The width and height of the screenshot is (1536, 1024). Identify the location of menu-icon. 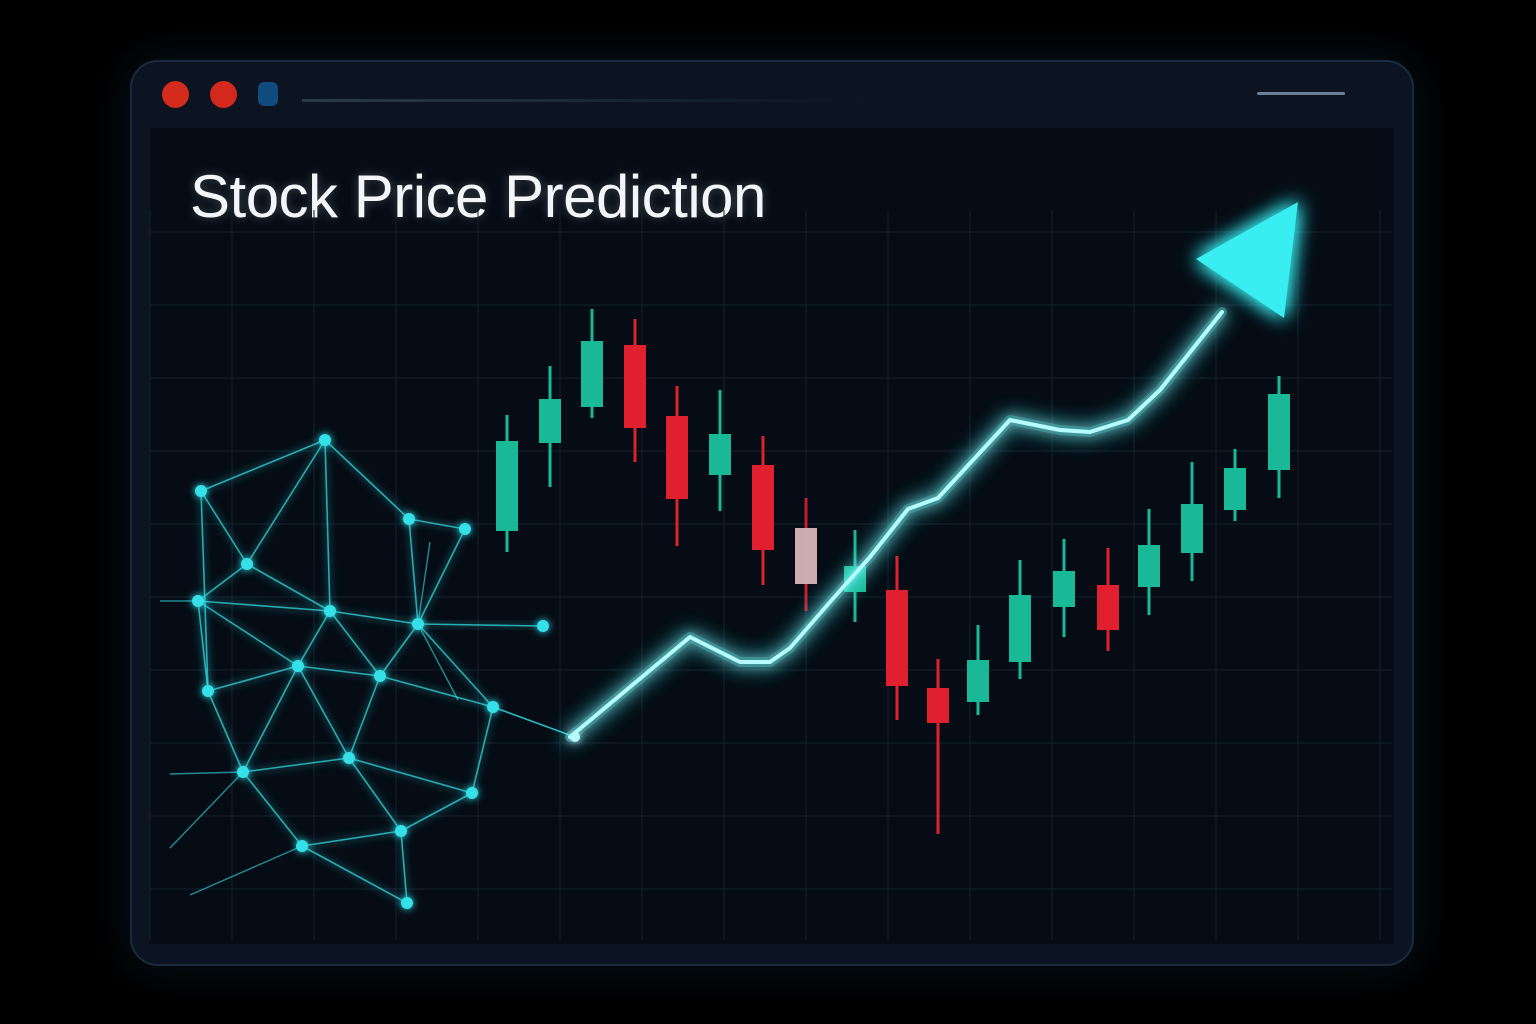
(1301, 93).